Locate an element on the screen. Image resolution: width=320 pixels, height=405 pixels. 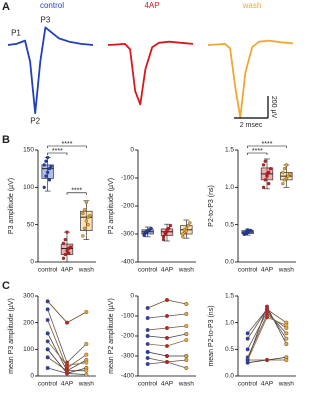
peak-label: P2 is located at coordinates (35, 120).